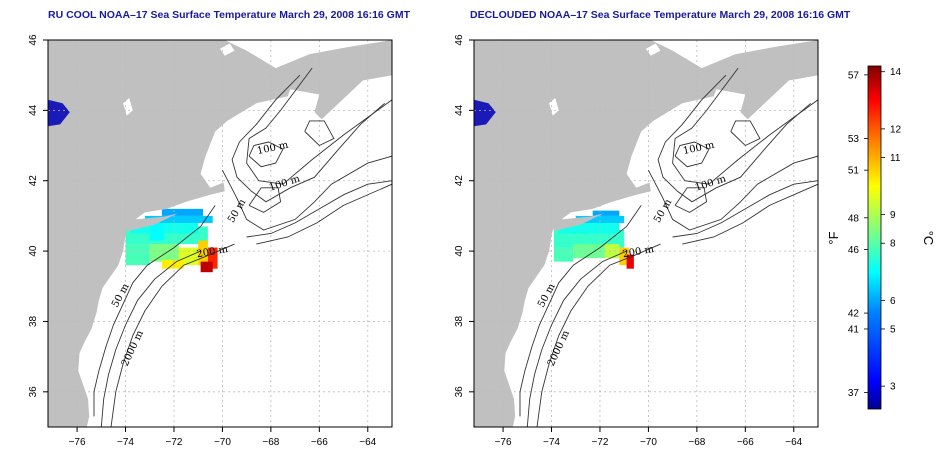 Image resolution: width=950 pixels, height=475 pixels. What do you see at coordinates (896, 129) in the screenshot?
I see `celsius-tick-label: 12` at bounding box center [896, 129].